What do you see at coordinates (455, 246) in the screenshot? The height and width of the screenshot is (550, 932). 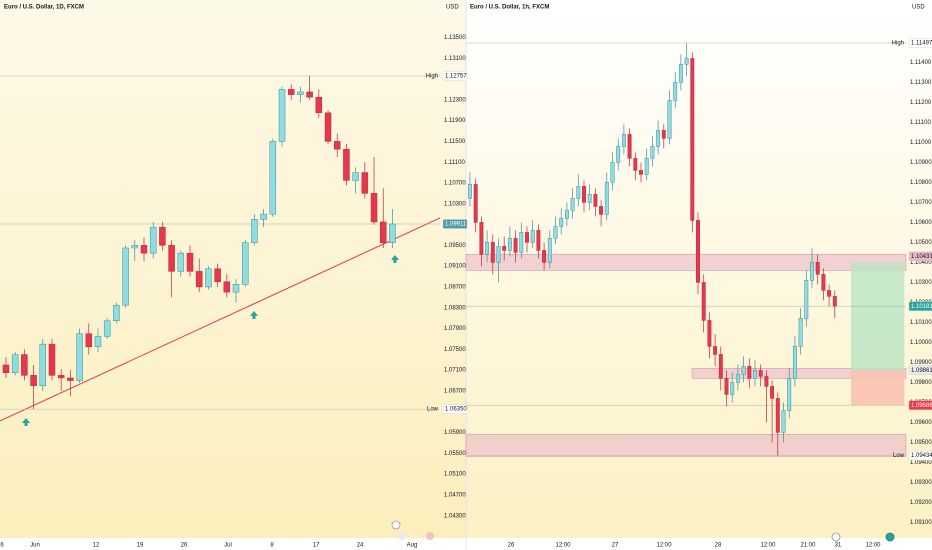 I see `y-tick-label: 1.09500` at bounding box center [455, 246].